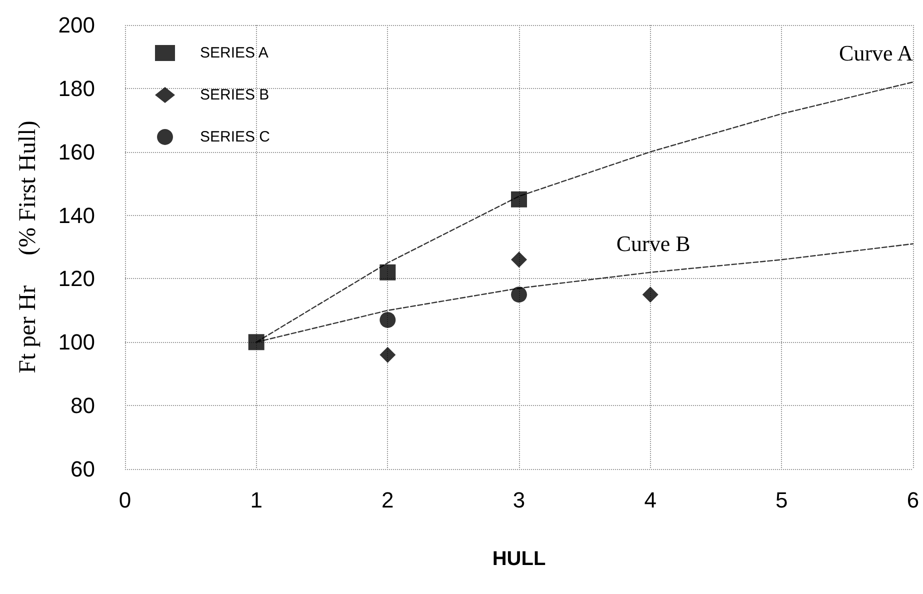  I want to click on x-axis-title: HULL, so click(519, 559).